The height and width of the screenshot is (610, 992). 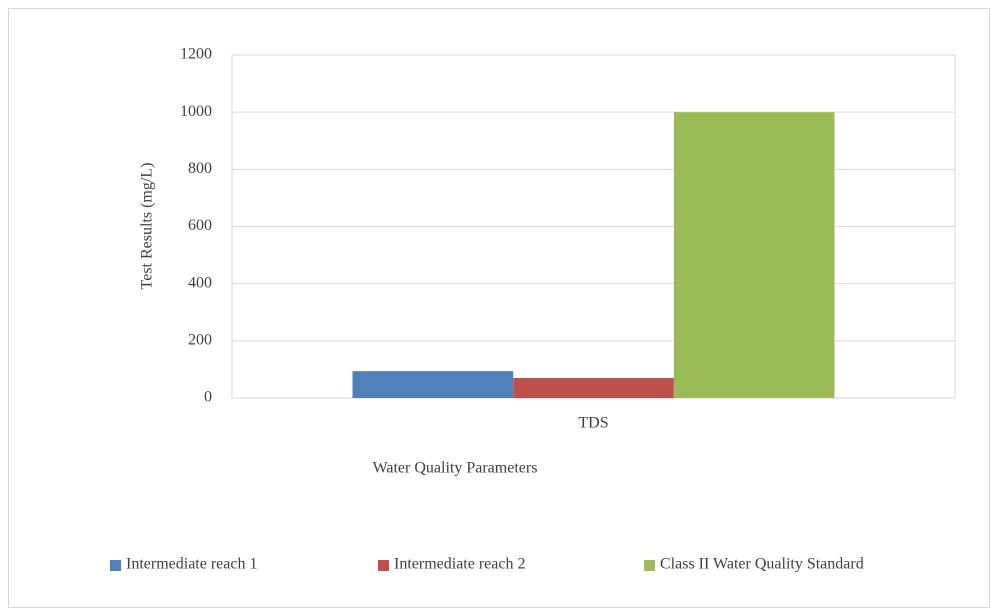 I want to click on x-axis-title: Water Quality Parameters, so click(x=455, y=468).